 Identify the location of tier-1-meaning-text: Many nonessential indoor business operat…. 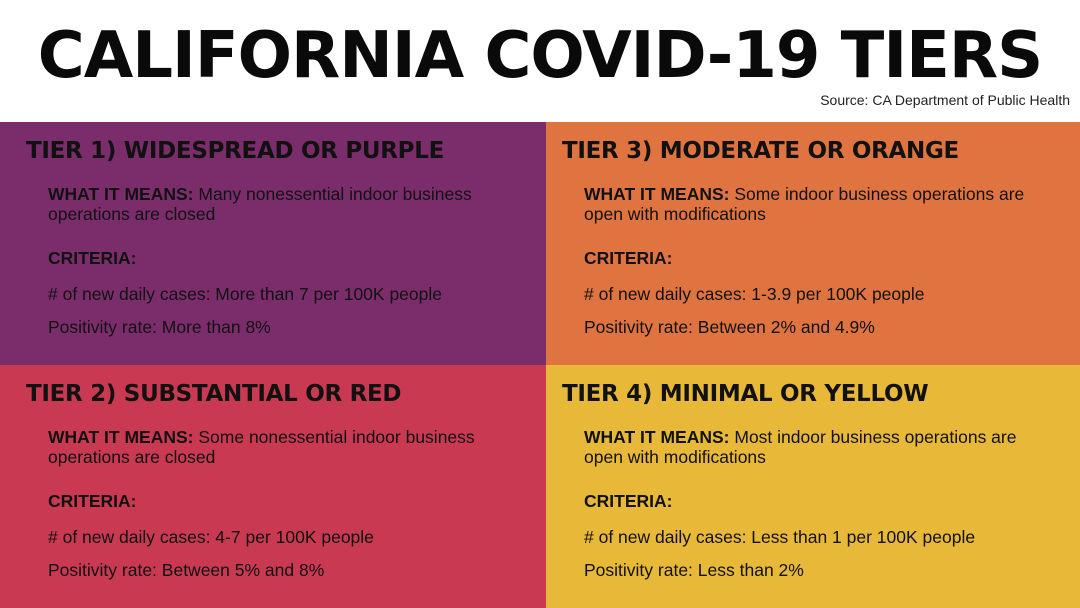
(260, 204).